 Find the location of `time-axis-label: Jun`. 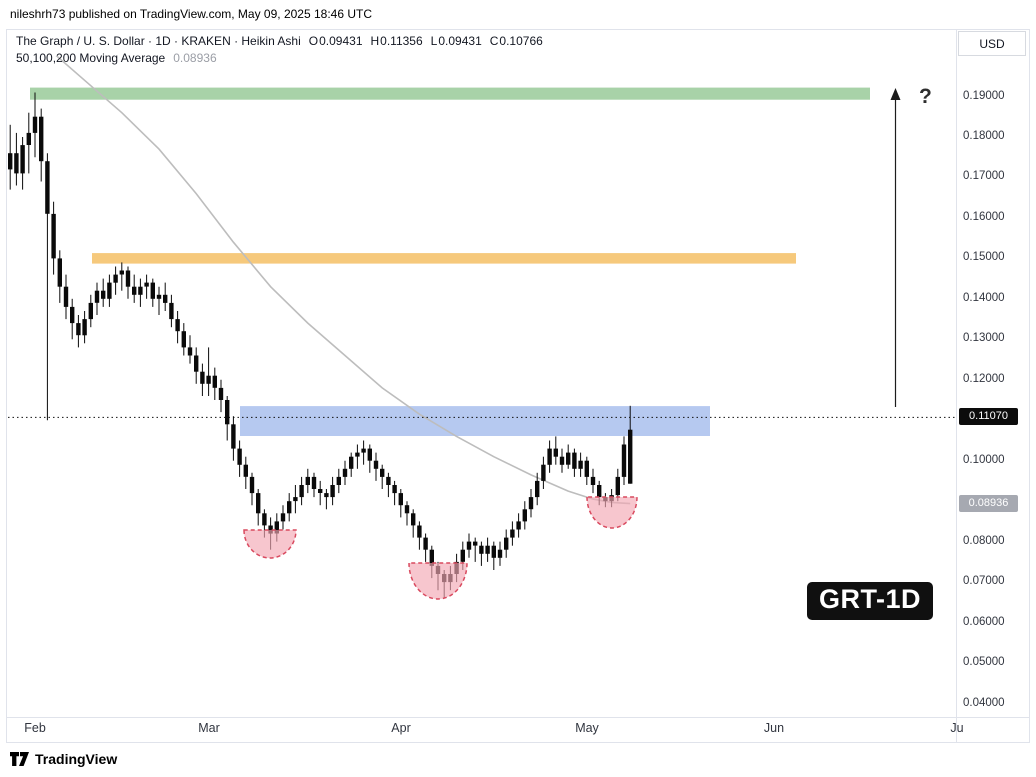

time-axis-label: Jun is located at coordinates (774, 728).